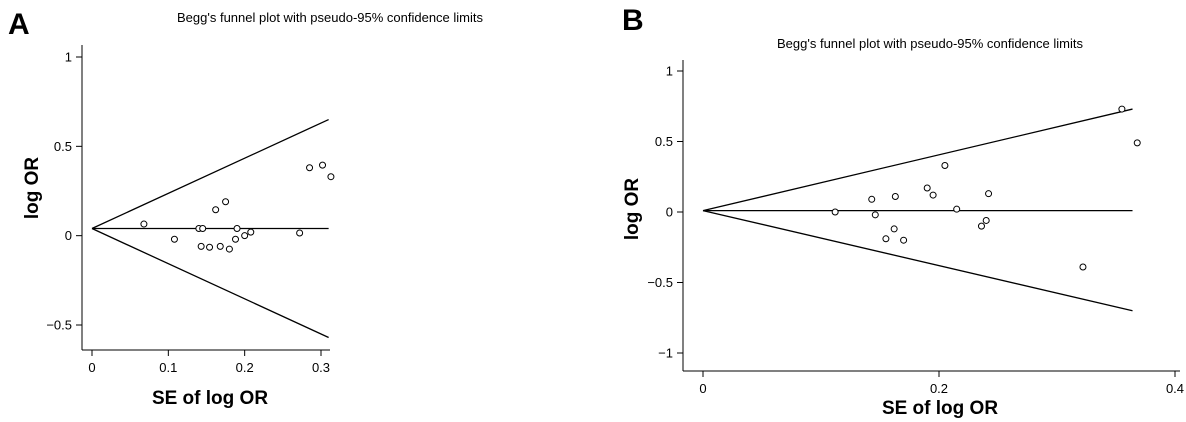 The image size is (1186, 422). I want to click on panel-a-x-tick-label: 0.2, so click(245, 367).